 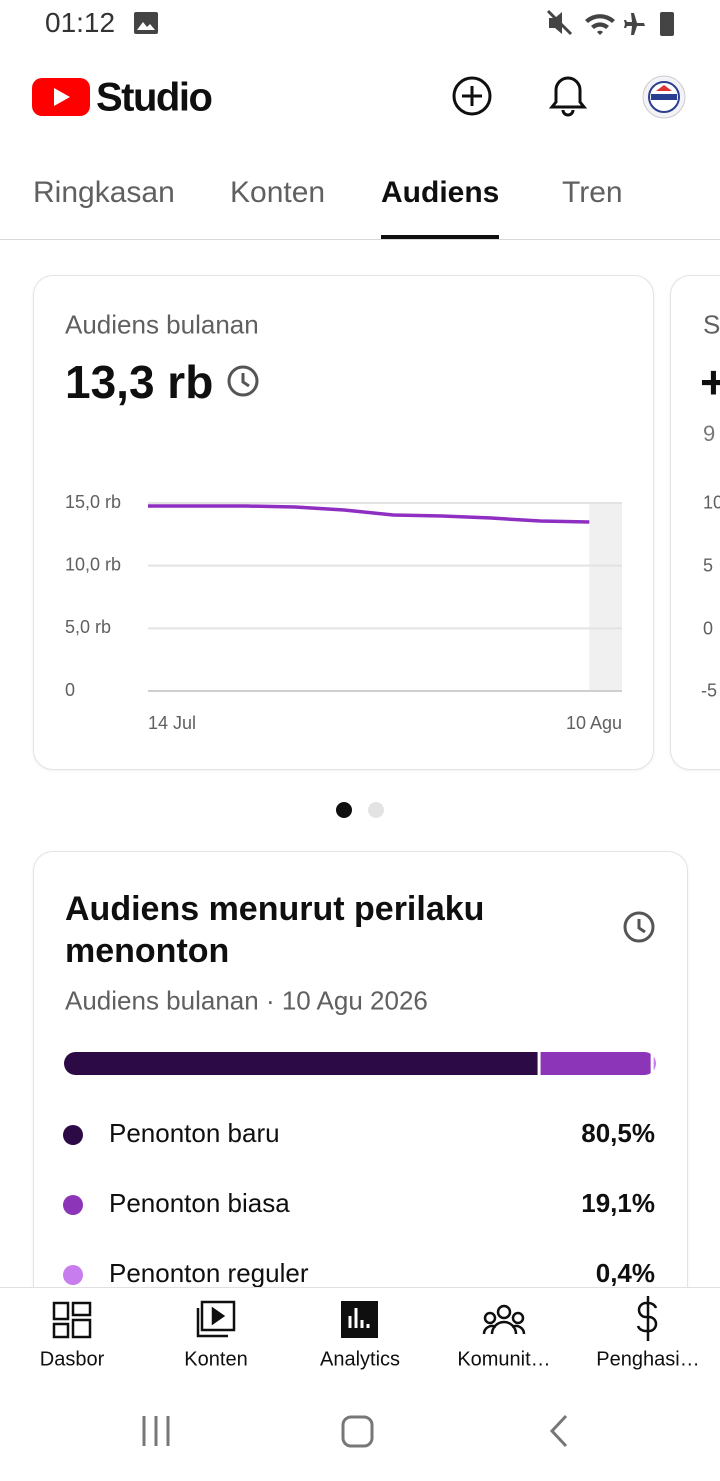 I want to click on card-title: Audiens menurut perilaku menonton, so click(x=275, y=930).